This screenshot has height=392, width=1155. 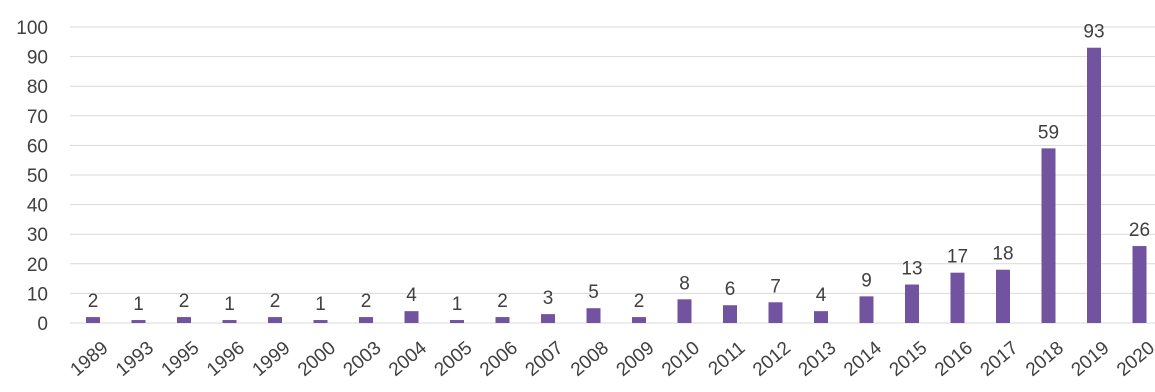 I want to click on y-tick-label: 90, so click(x=37, y=58).